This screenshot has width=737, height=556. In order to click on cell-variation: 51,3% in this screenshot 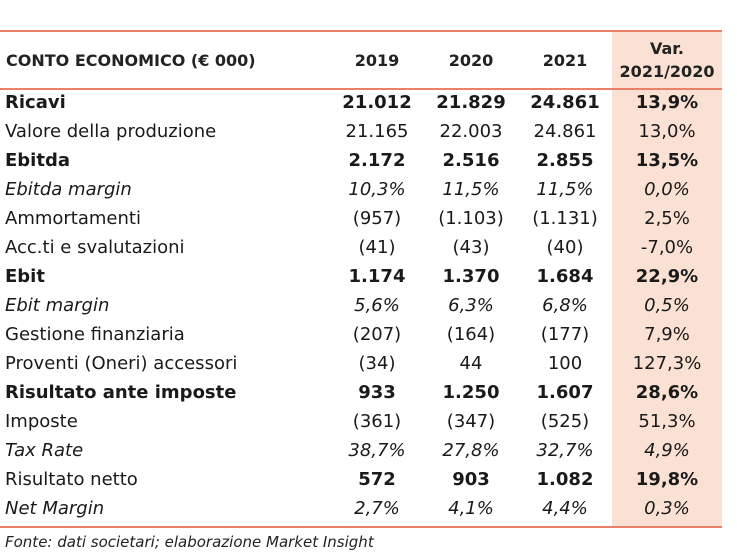, I will do `click(667, 421)`.